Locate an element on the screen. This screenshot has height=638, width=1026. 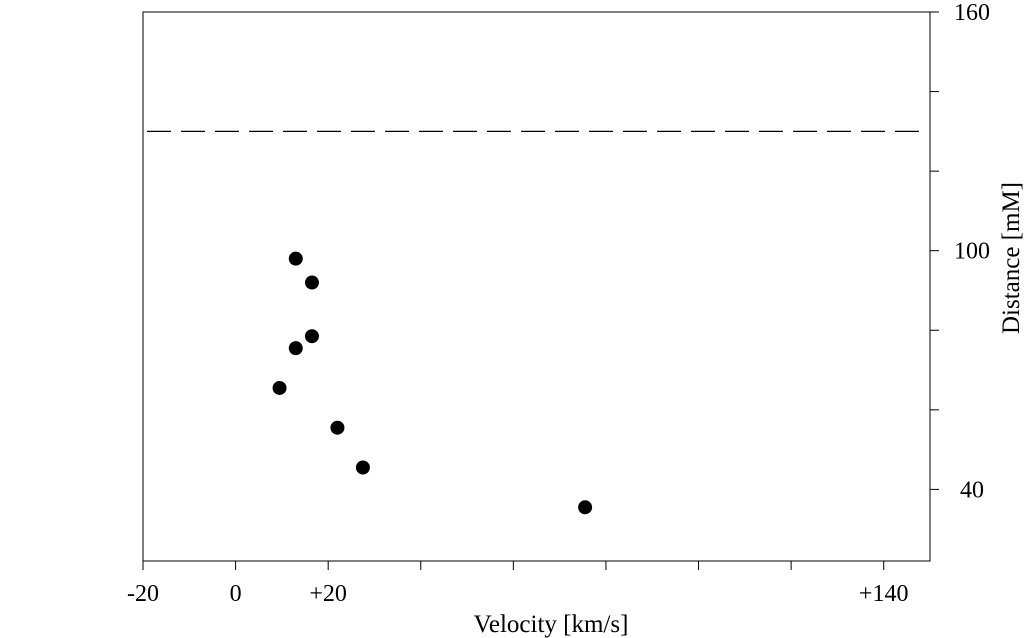
x-tick-label: +140 is located at coordinates (884, 594).